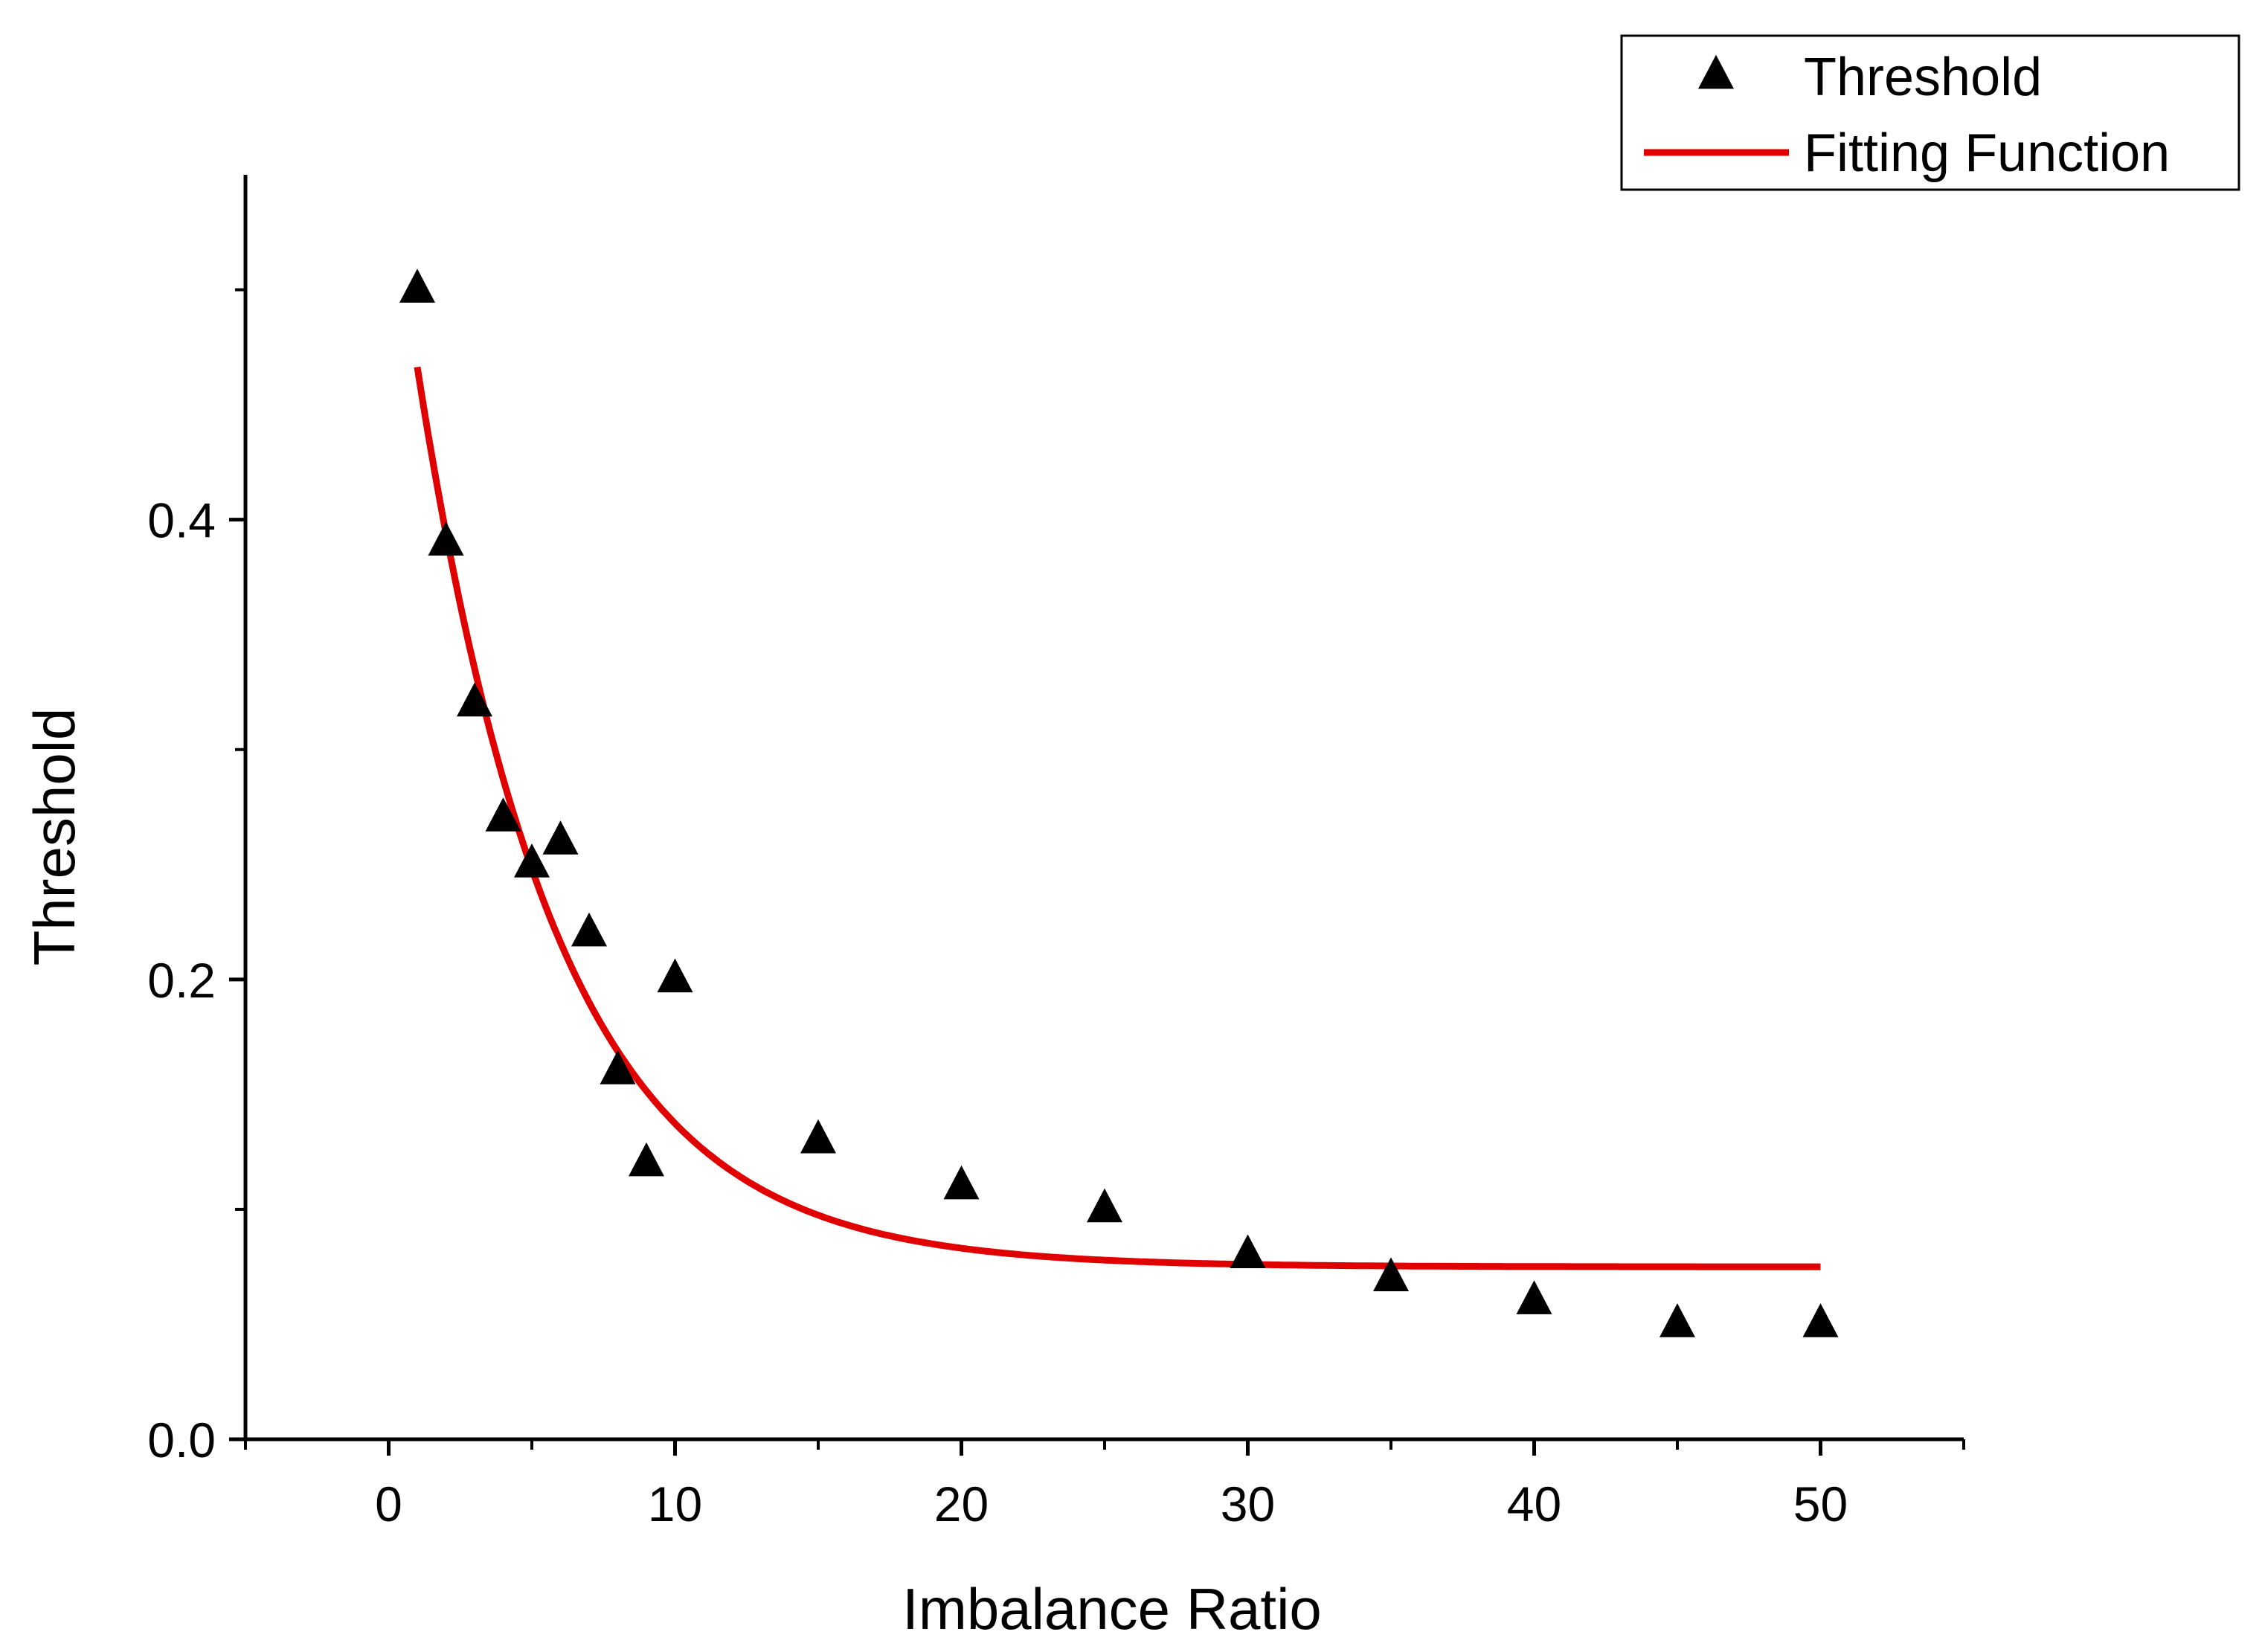 The width and height of the screenshot is (2262, 1652). What do you see at coordinates (675, 1504) in the screenshot?
I see `x-tick-label: 10` at bounding box center [675, 1504].